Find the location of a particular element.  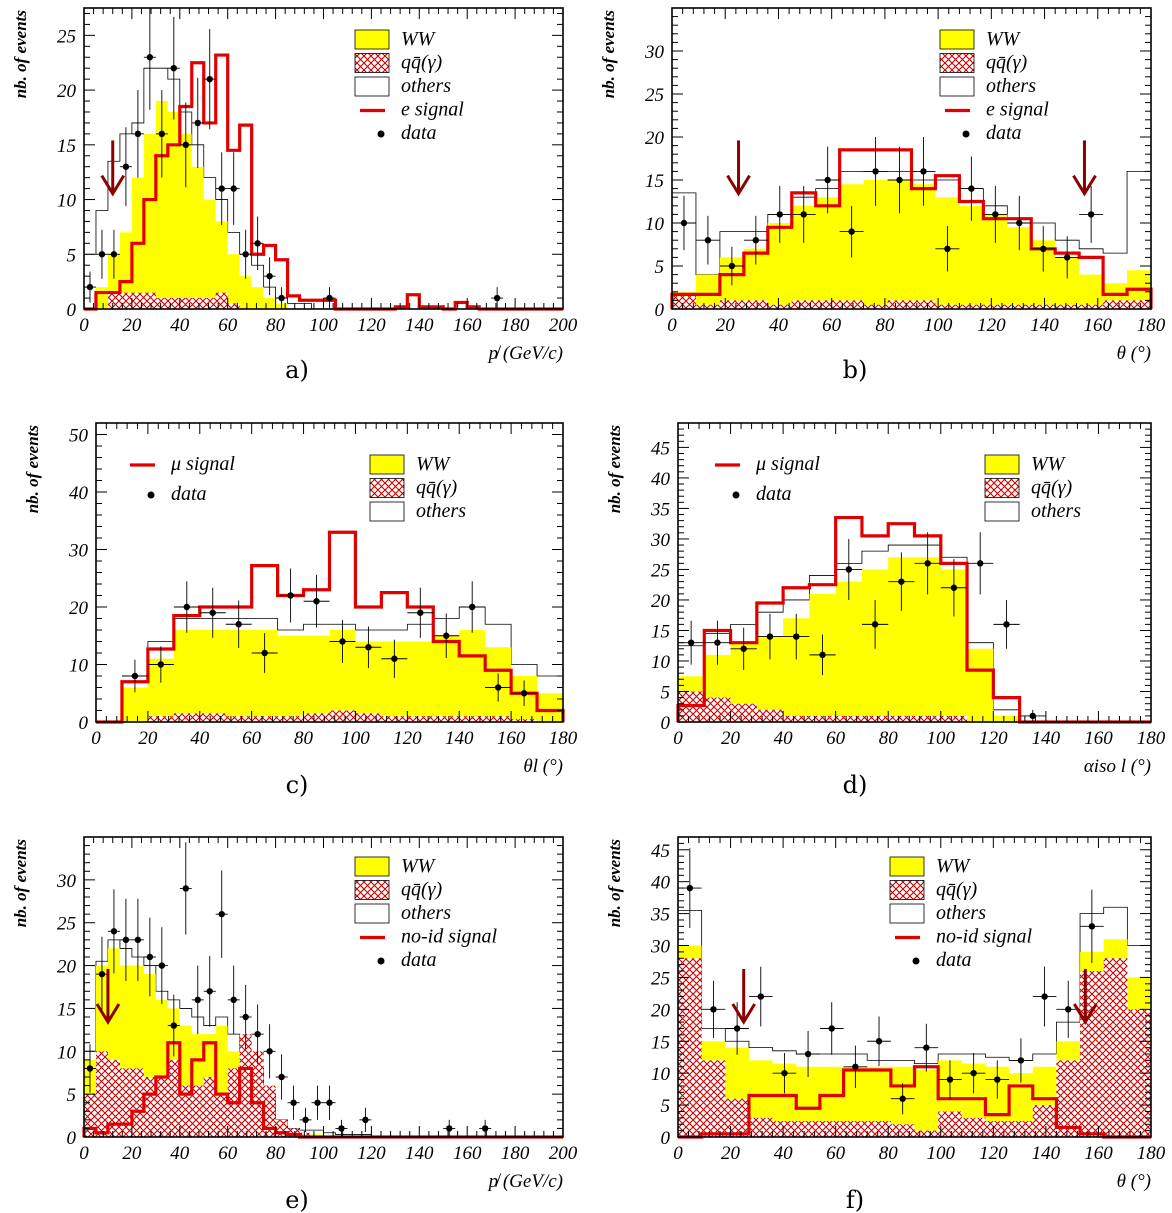

y-tick-label: 5 is located at coordinates (72, 255).